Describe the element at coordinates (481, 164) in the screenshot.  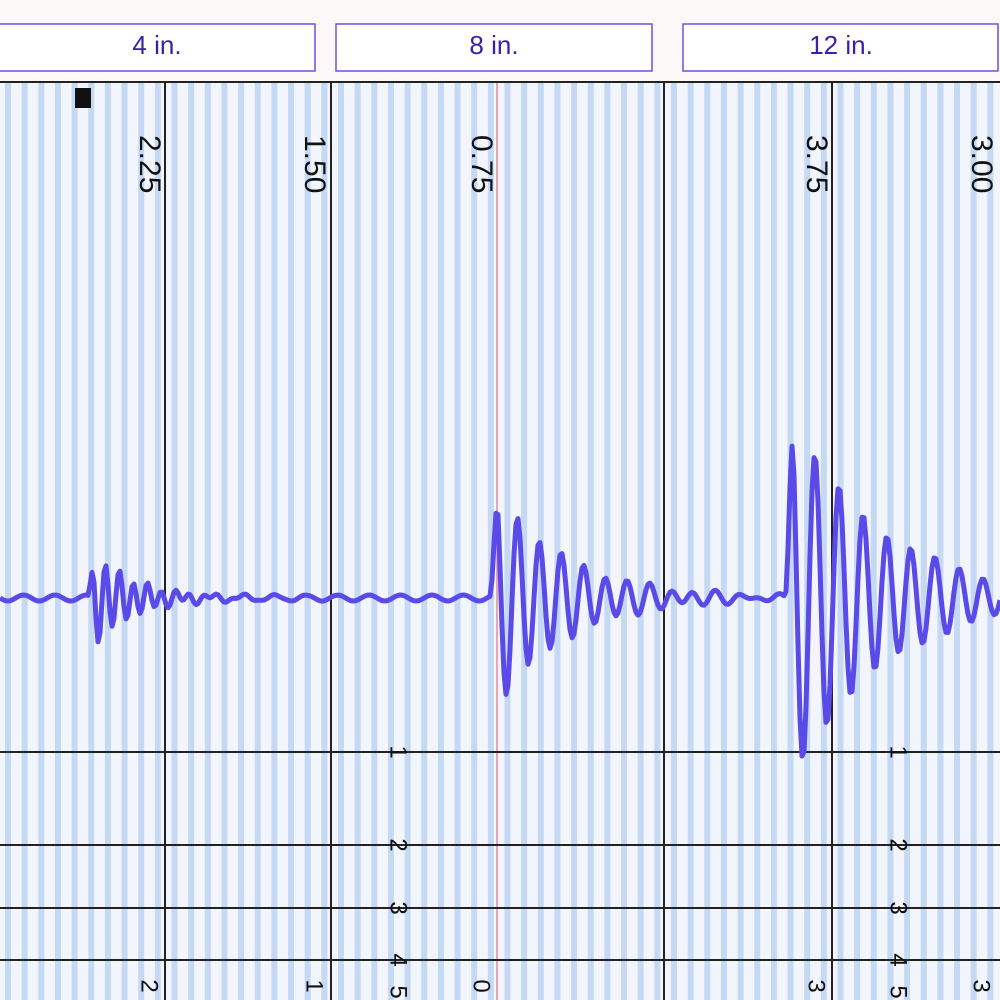
I see `scale-label: 0.75` at that location.